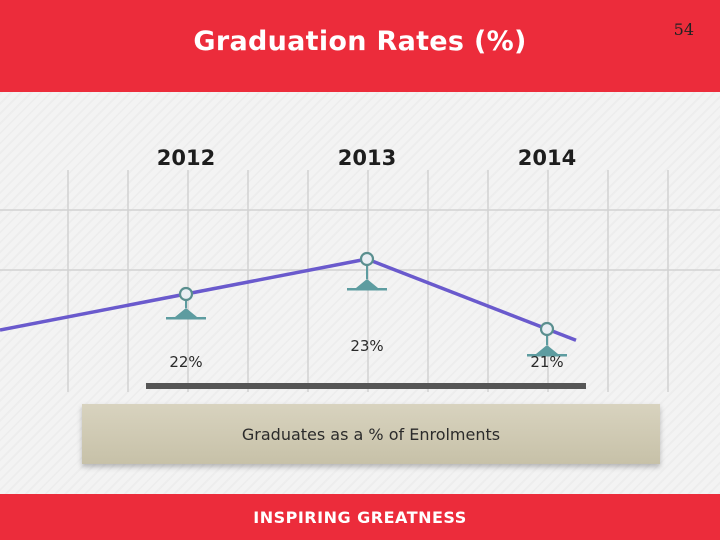 The width and height of the screenshot is (720, 540). I want to click on caption-box: Graduates as a % of Enrolments, so click(371, 434).